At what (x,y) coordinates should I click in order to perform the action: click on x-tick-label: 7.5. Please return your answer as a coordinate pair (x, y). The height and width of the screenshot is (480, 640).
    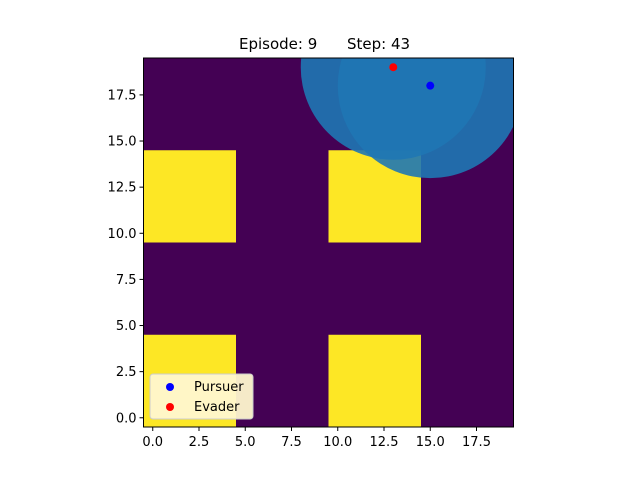
    Looking at the image, I should click on (291, 442).